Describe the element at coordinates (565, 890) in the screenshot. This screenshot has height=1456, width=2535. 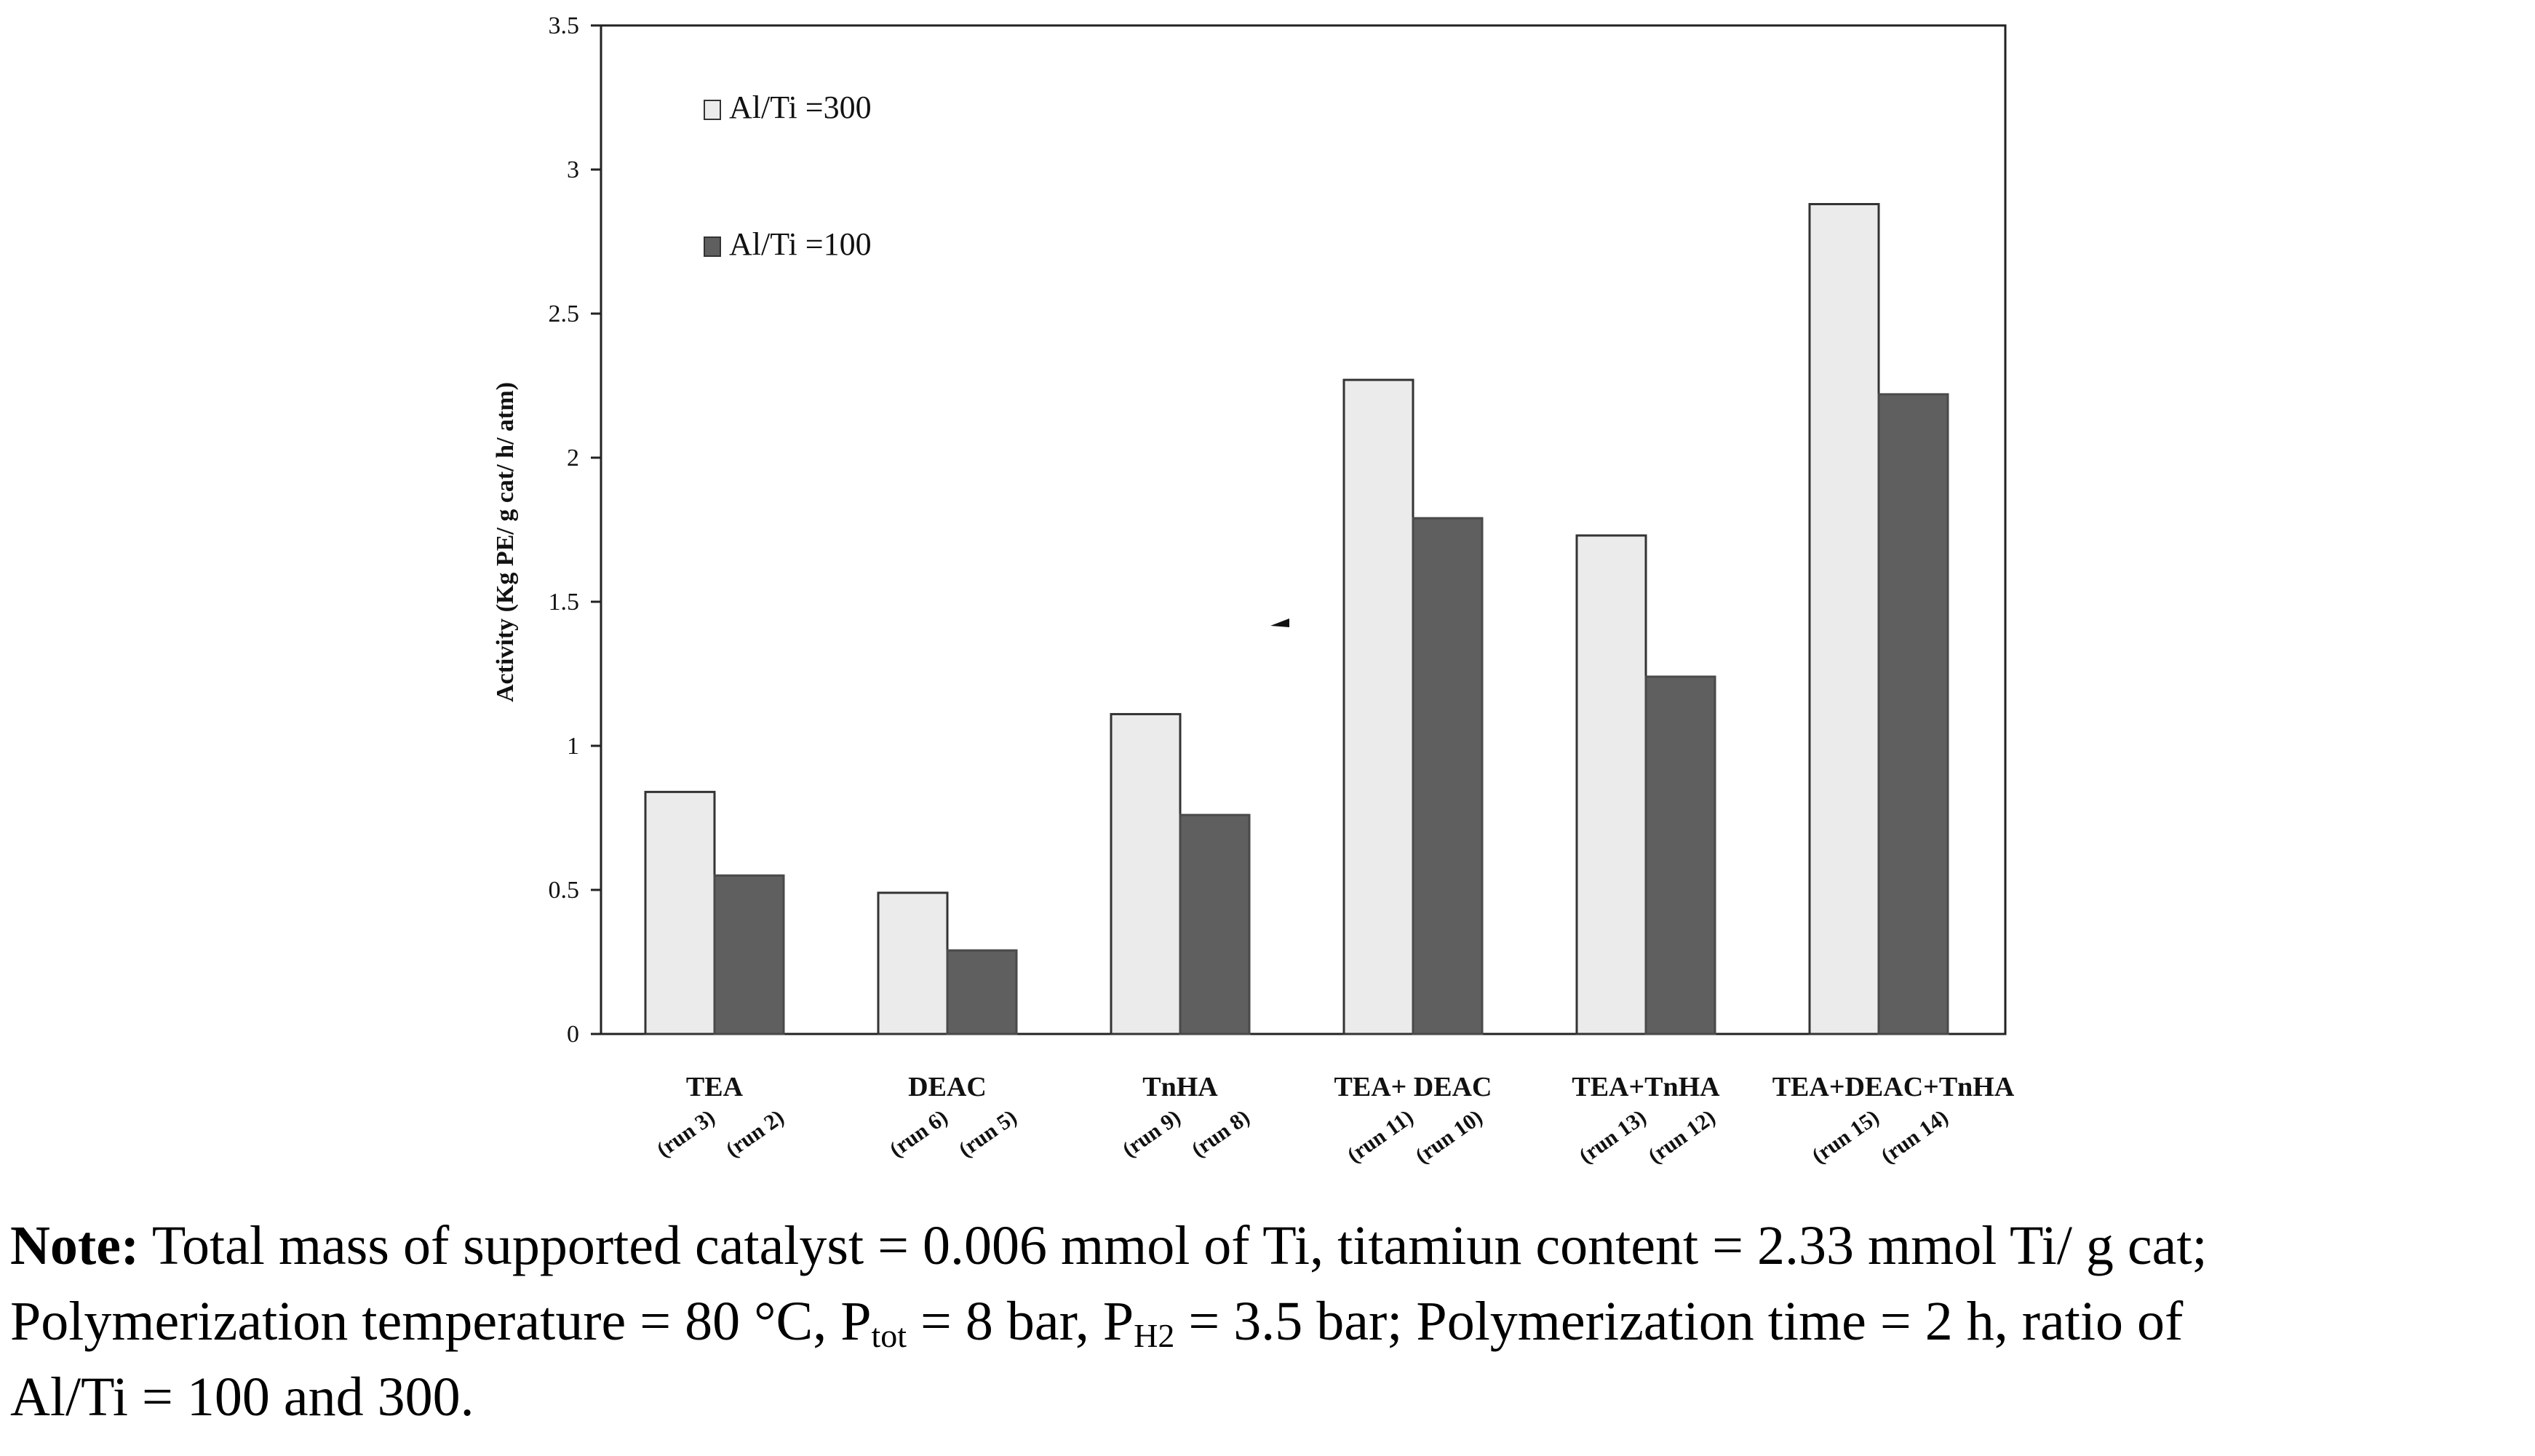
I see `y-tick-label: 0.5` at that location.